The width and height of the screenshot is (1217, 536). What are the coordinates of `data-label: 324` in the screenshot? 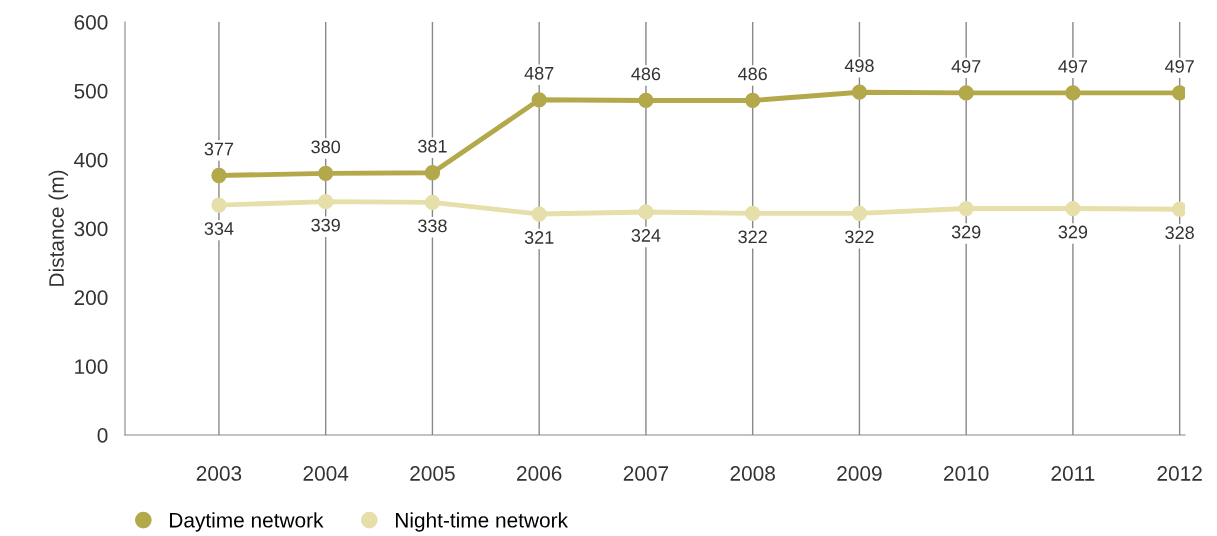 It's located at (646, 235).